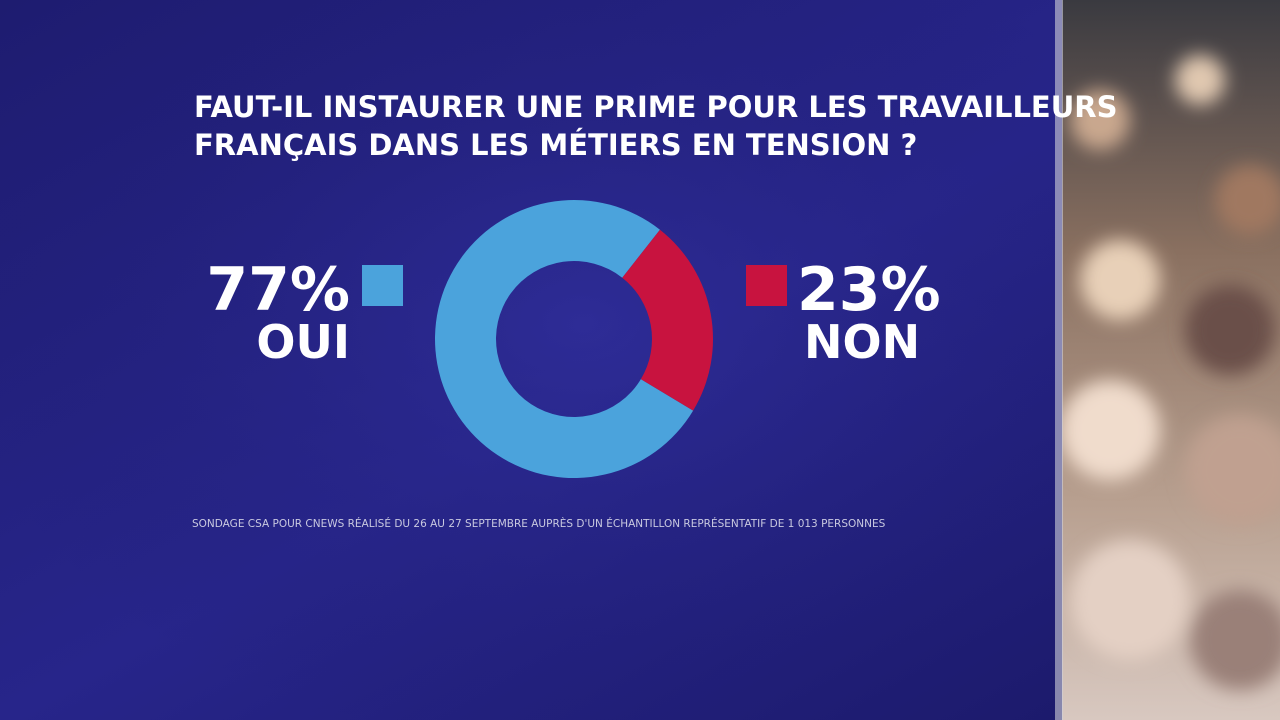 Image resolution: width=1280 pixels, height=720 pixels. What do you see at coordinates (555, 145) in the screenshot?
I see `title-line: FRANÇAIS DANS LES MÉTIERS EN TENSION ?` at bounding box center [555, 145].